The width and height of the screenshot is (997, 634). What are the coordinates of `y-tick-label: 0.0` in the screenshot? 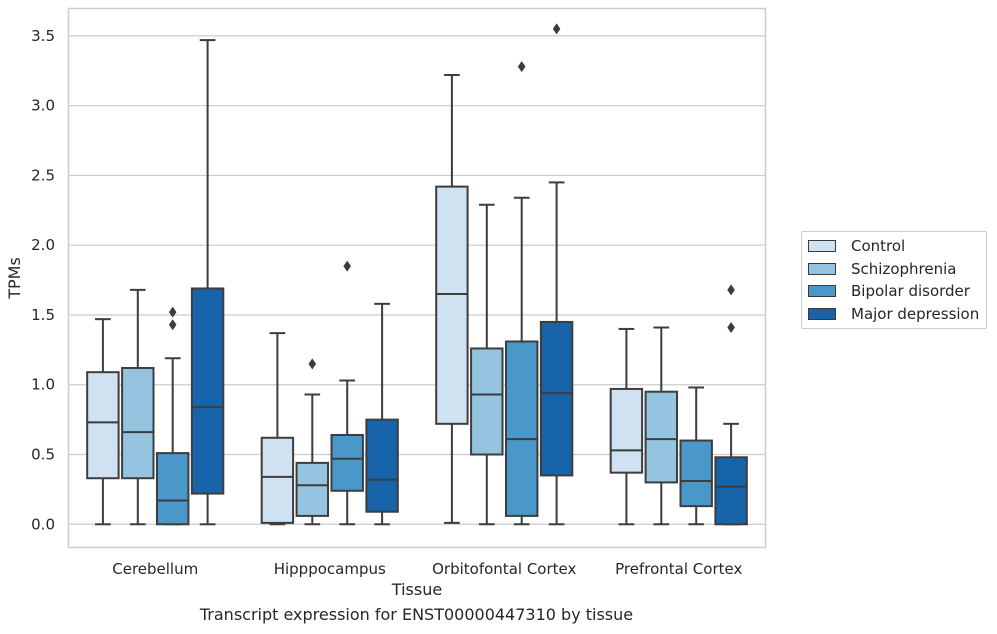 It's located at (43, 524).